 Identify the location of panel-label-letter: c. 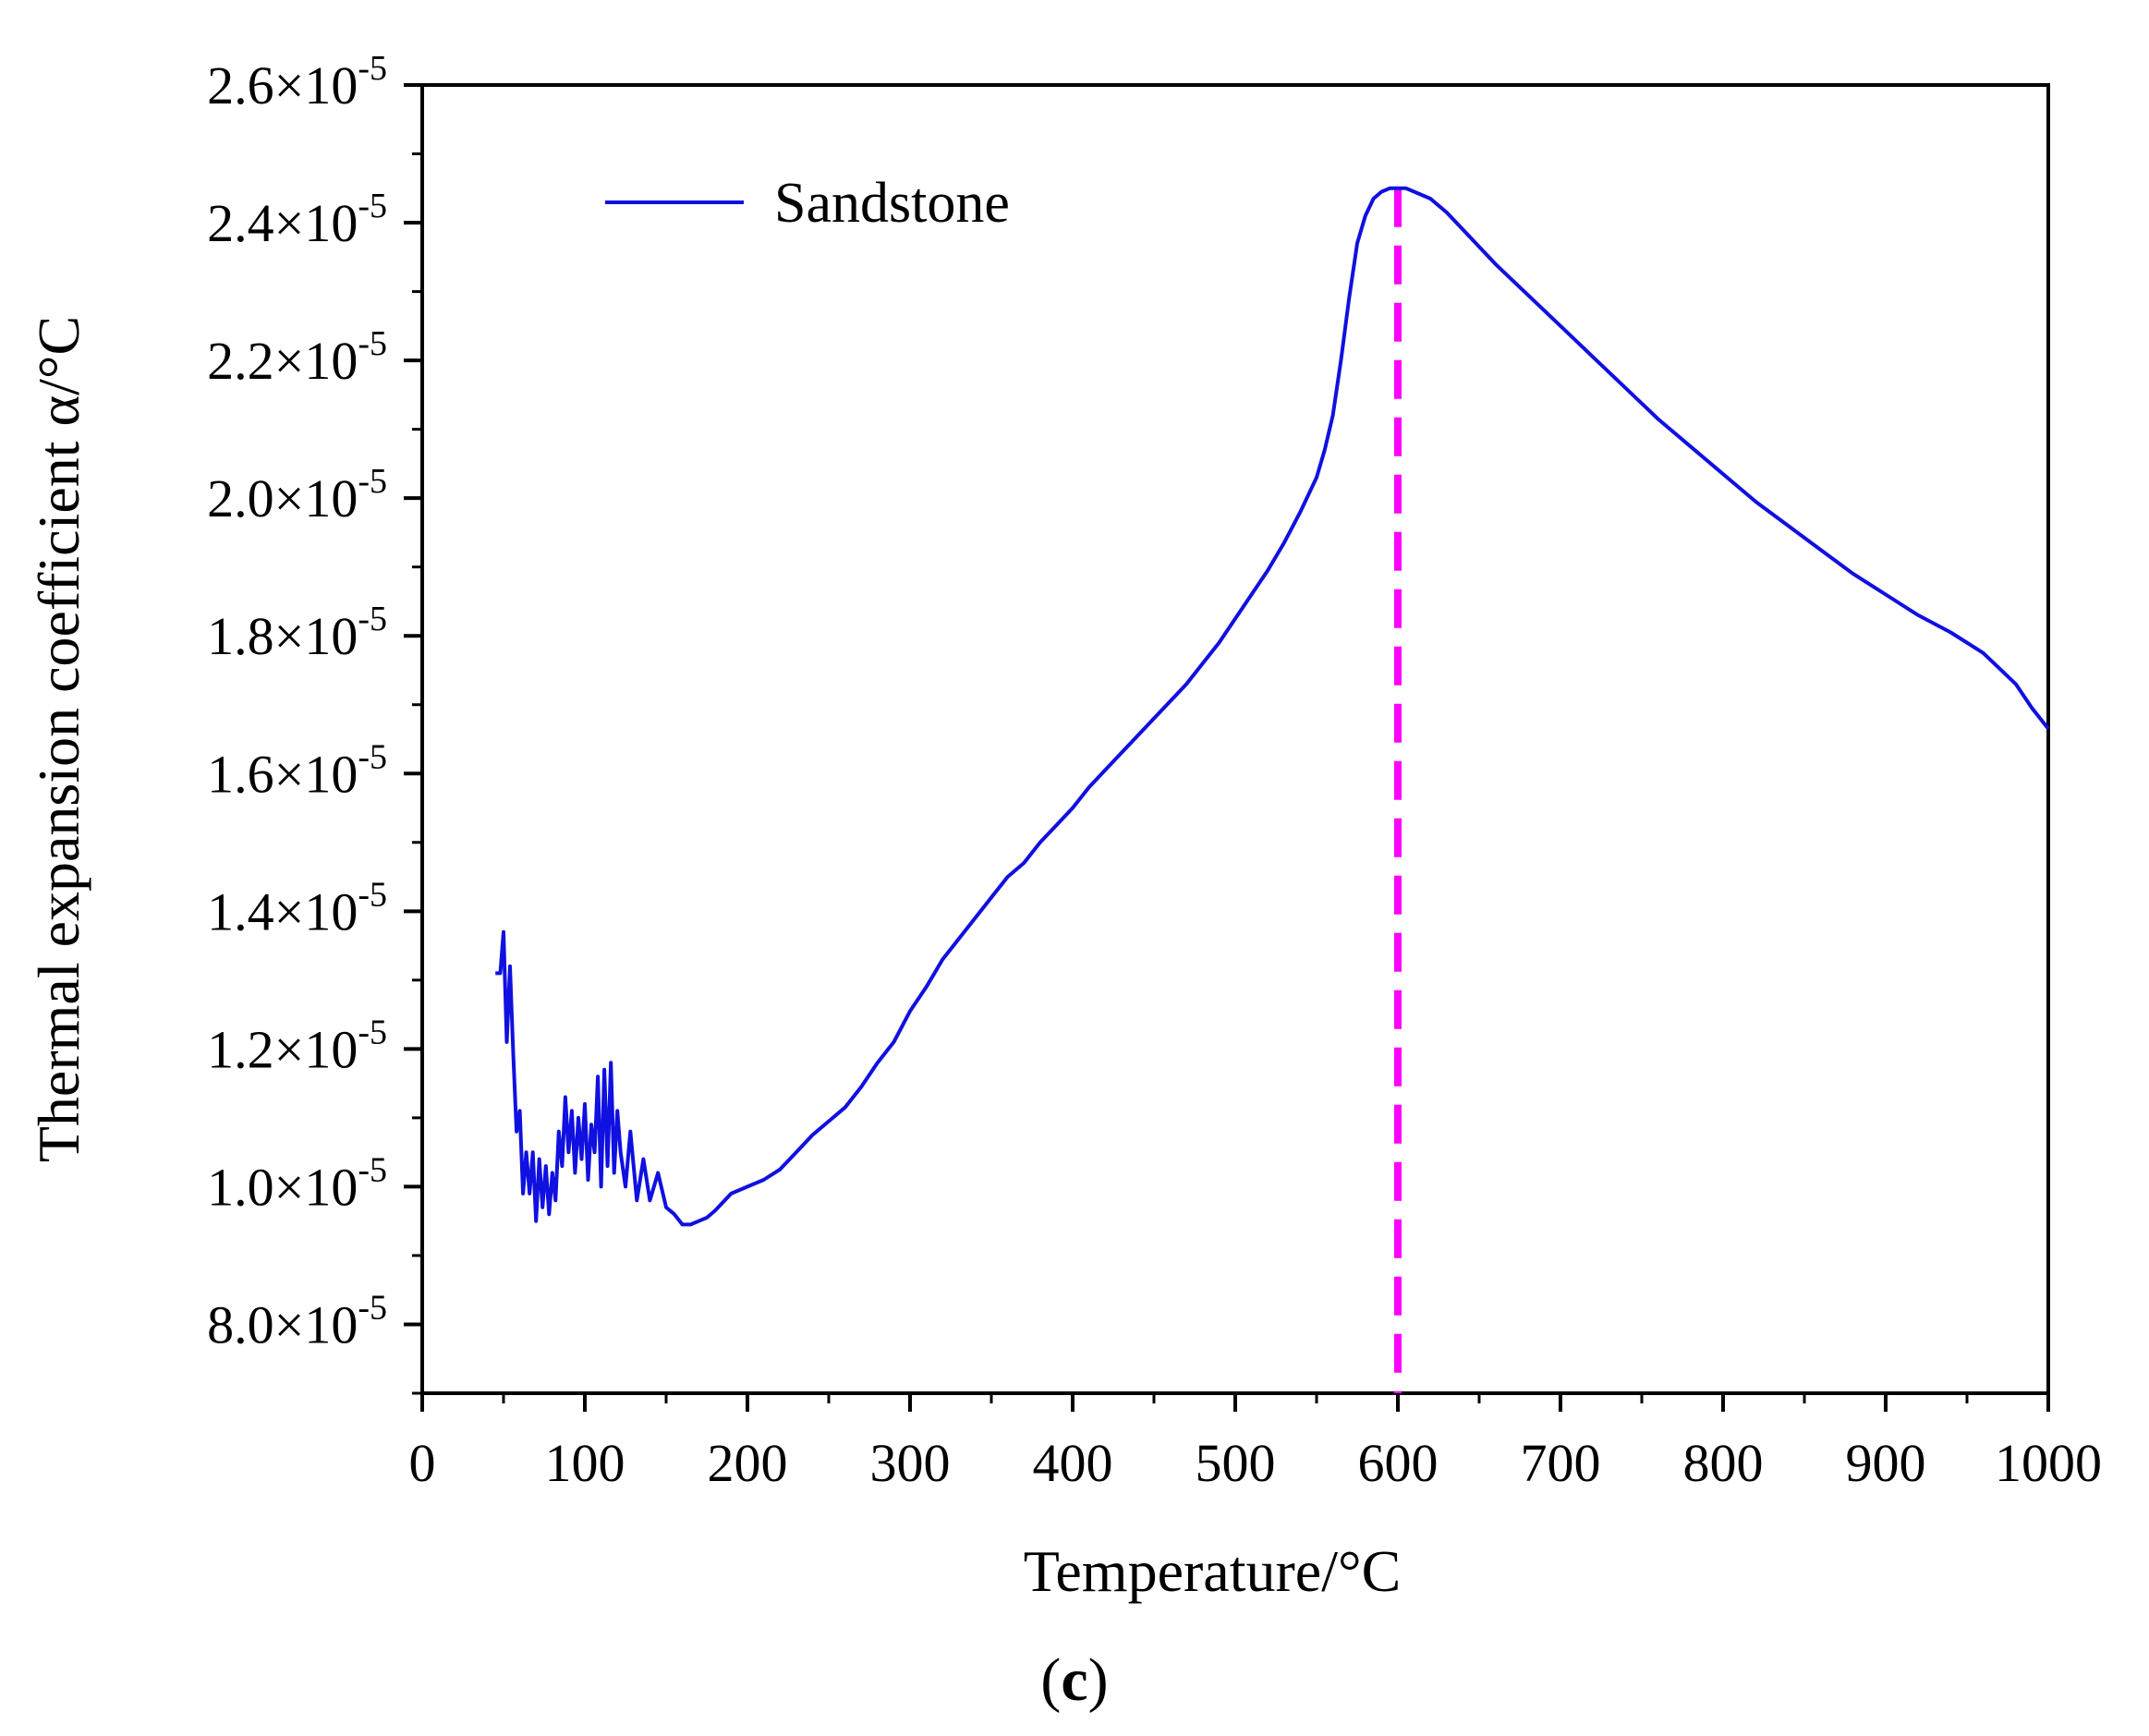
(1074, 1680).